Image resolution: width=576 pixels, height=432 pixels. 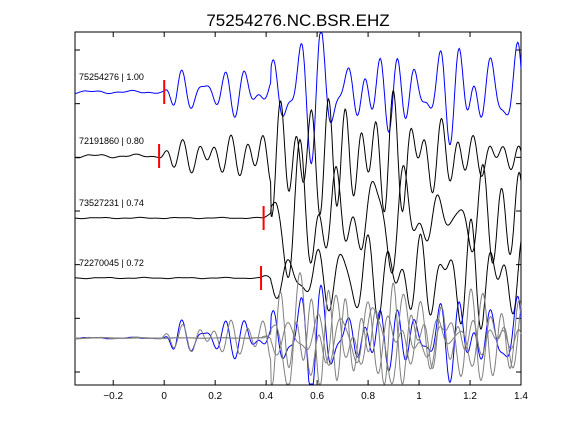 What do you see at coordinates (113, 396) in the screenshot?
I see `x-tick-label: −0.2` at bounding box center [113, 396].